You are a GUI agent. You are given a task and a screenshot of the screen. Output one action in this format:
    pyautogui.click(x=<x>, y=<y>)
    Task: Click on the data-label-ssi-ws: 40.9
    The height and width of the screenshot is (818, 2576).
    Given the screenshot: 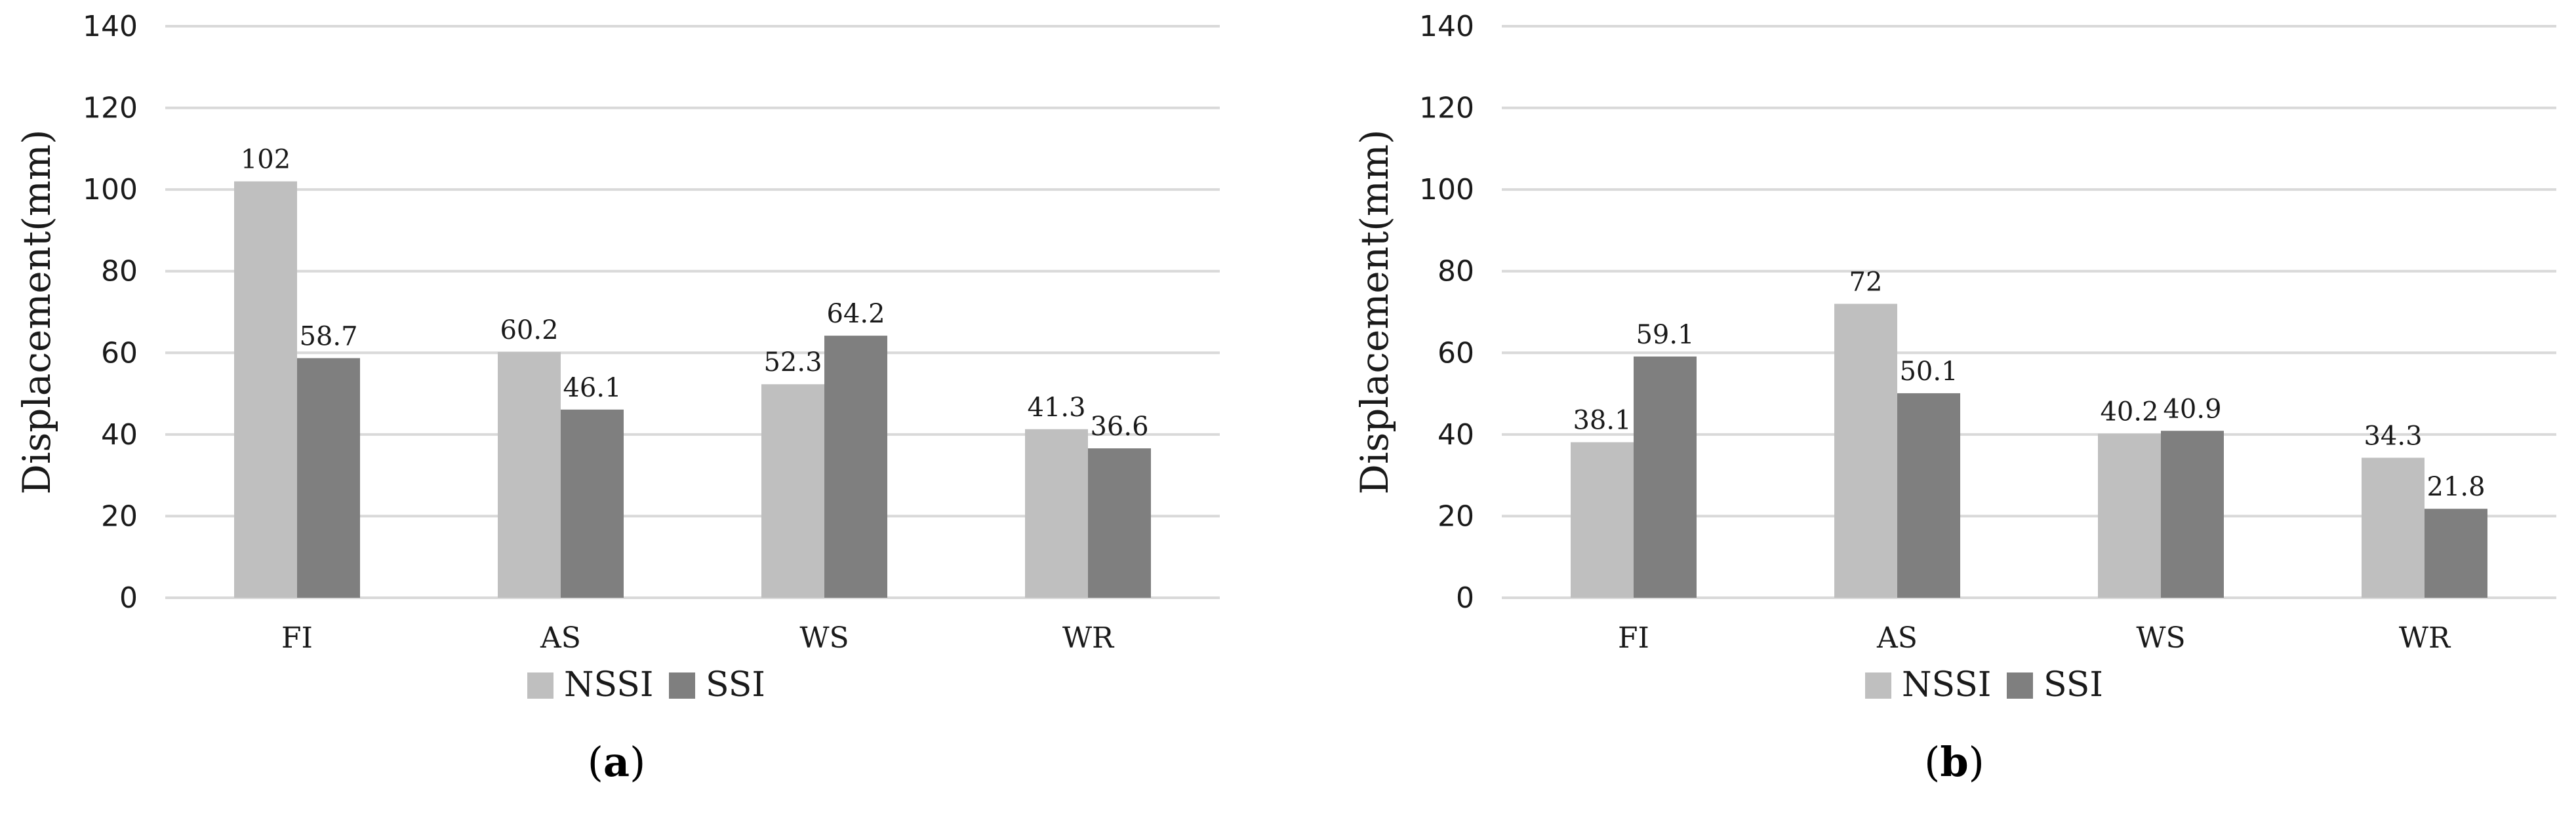 What is the action you would take?
    pyautogui.click(x=2192, y=409)
    